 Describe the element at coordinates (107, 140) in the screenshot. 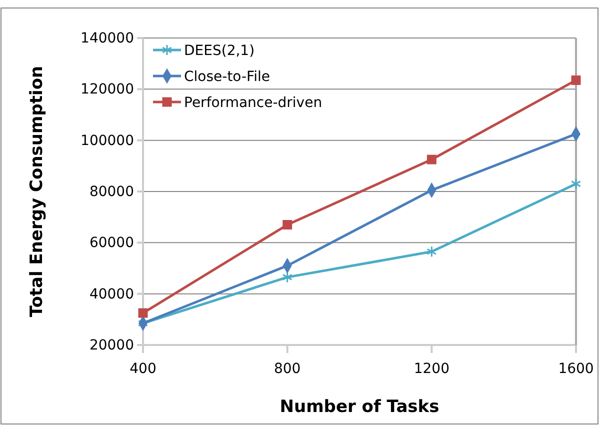

I see `y-tick-label: 100000` at that location.